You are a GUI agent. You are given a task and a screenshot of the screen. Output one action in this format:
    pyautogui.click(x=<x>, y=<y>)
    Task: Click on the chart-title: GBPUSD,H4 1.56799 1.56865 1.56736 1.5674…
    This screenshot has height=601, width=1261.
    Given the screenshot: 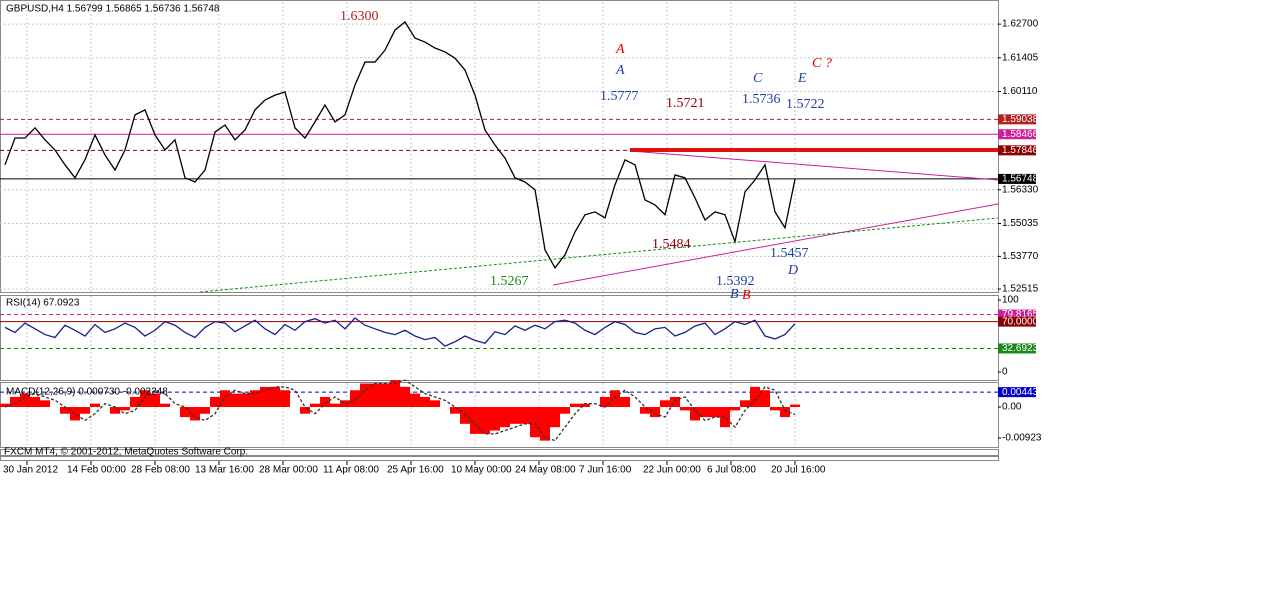 What is the action you would take?
    pyautogui.click(x=113, y=9)
    